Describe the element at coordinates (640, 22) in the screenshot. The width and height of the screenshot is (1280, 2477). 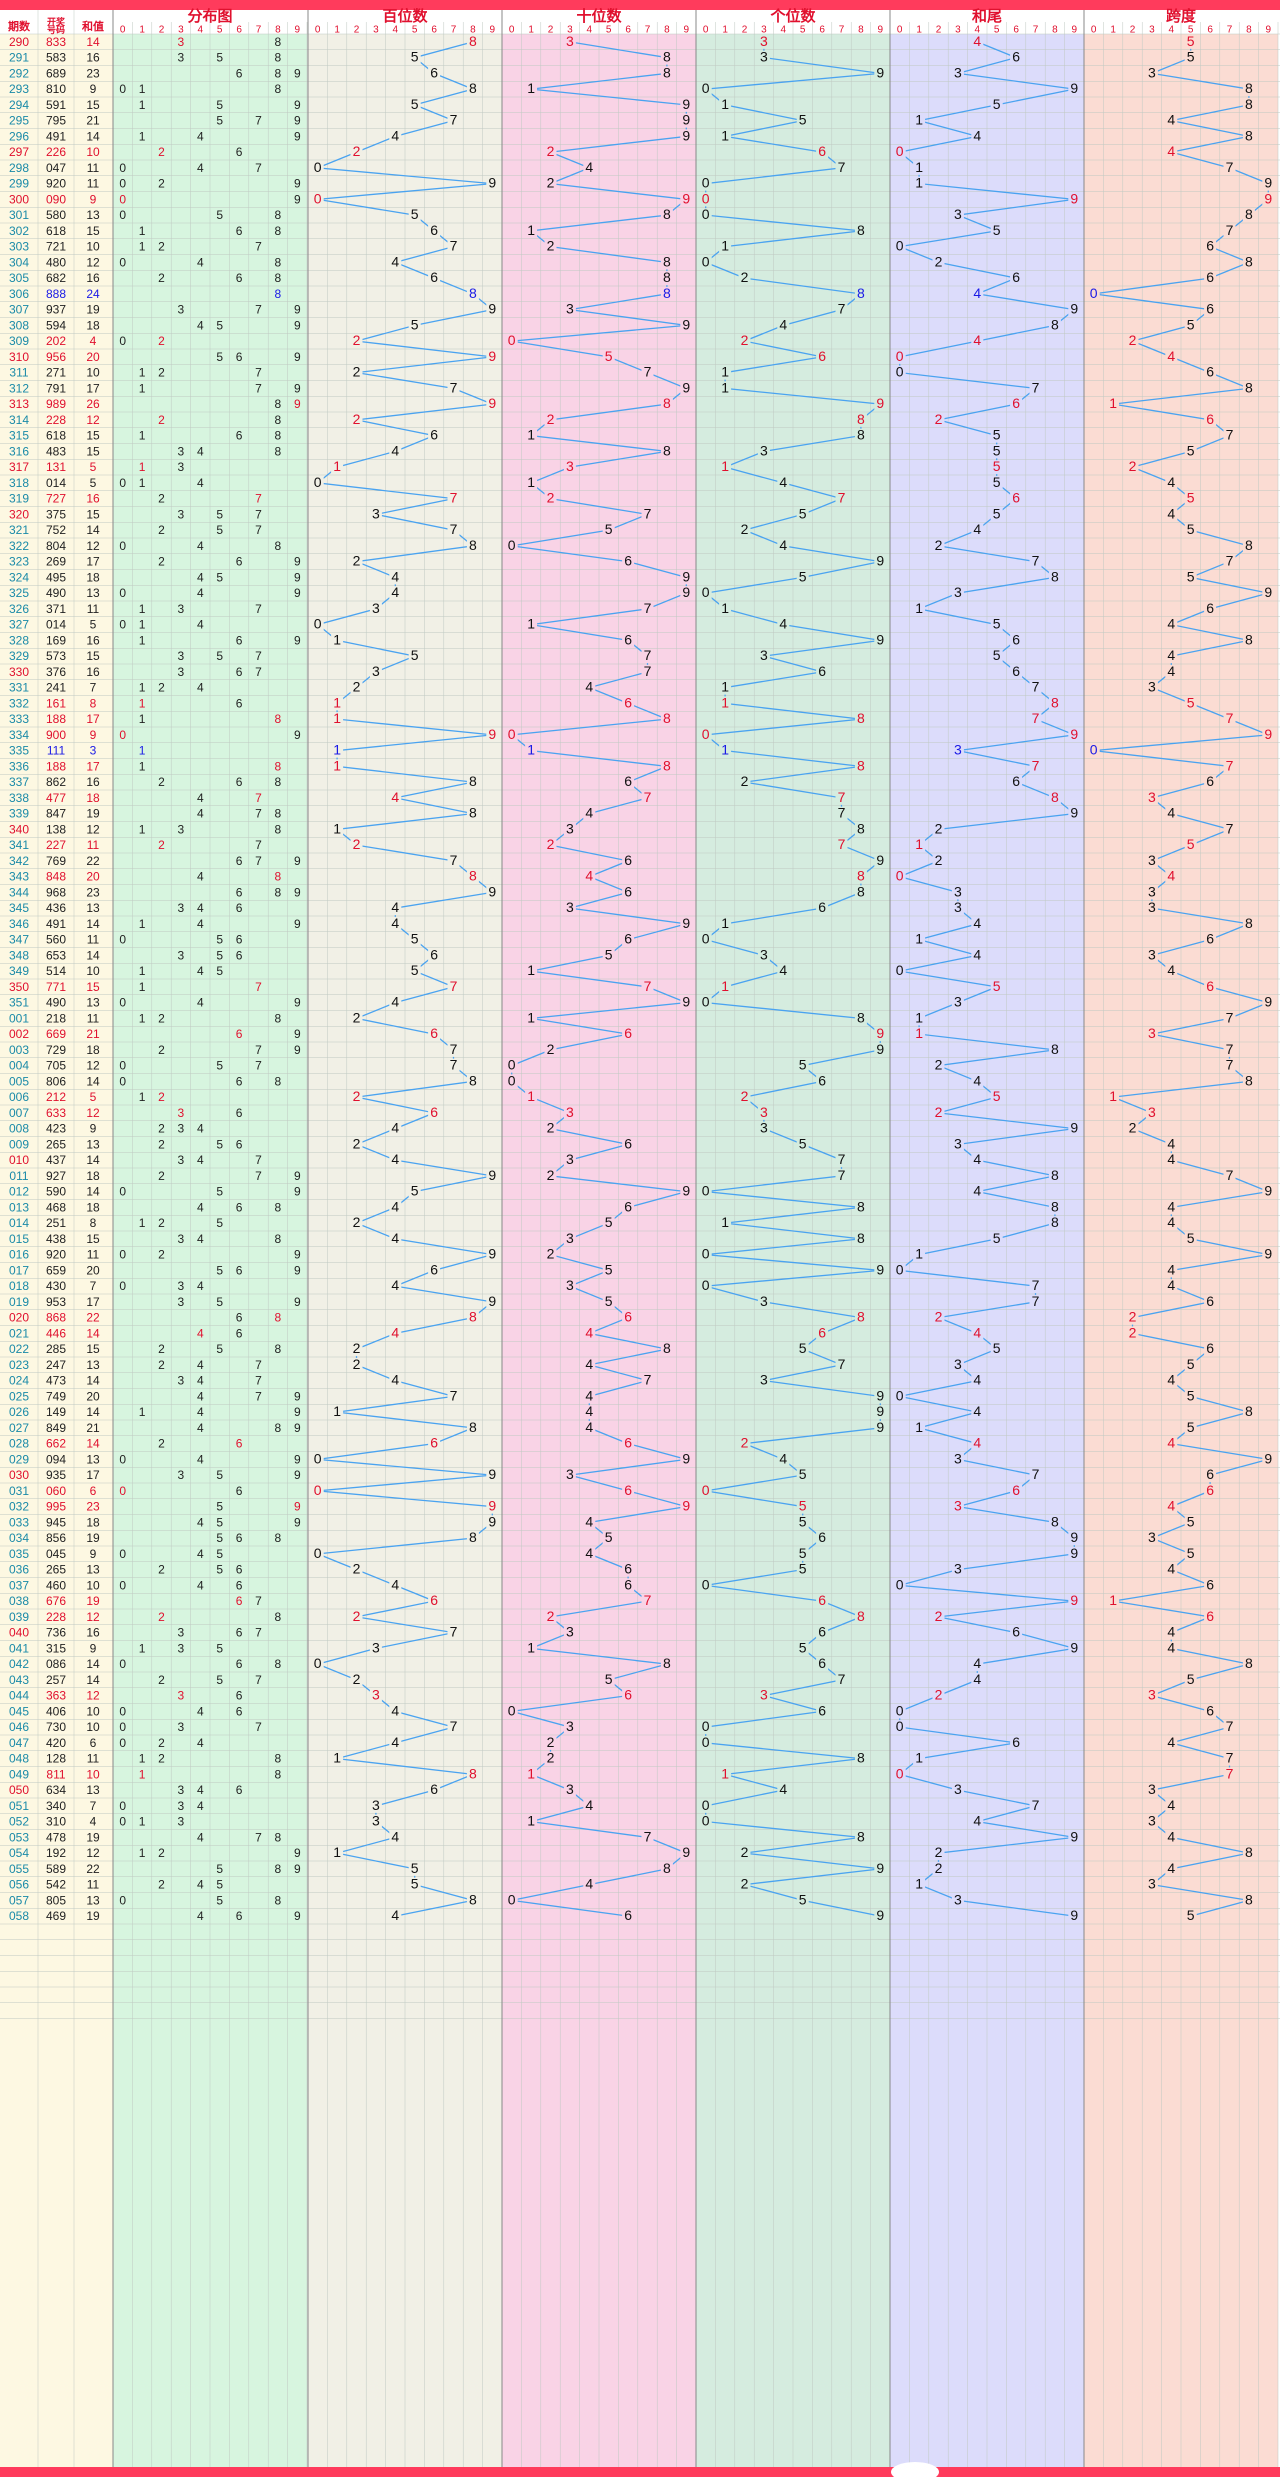
I see `header-bg` at that location.